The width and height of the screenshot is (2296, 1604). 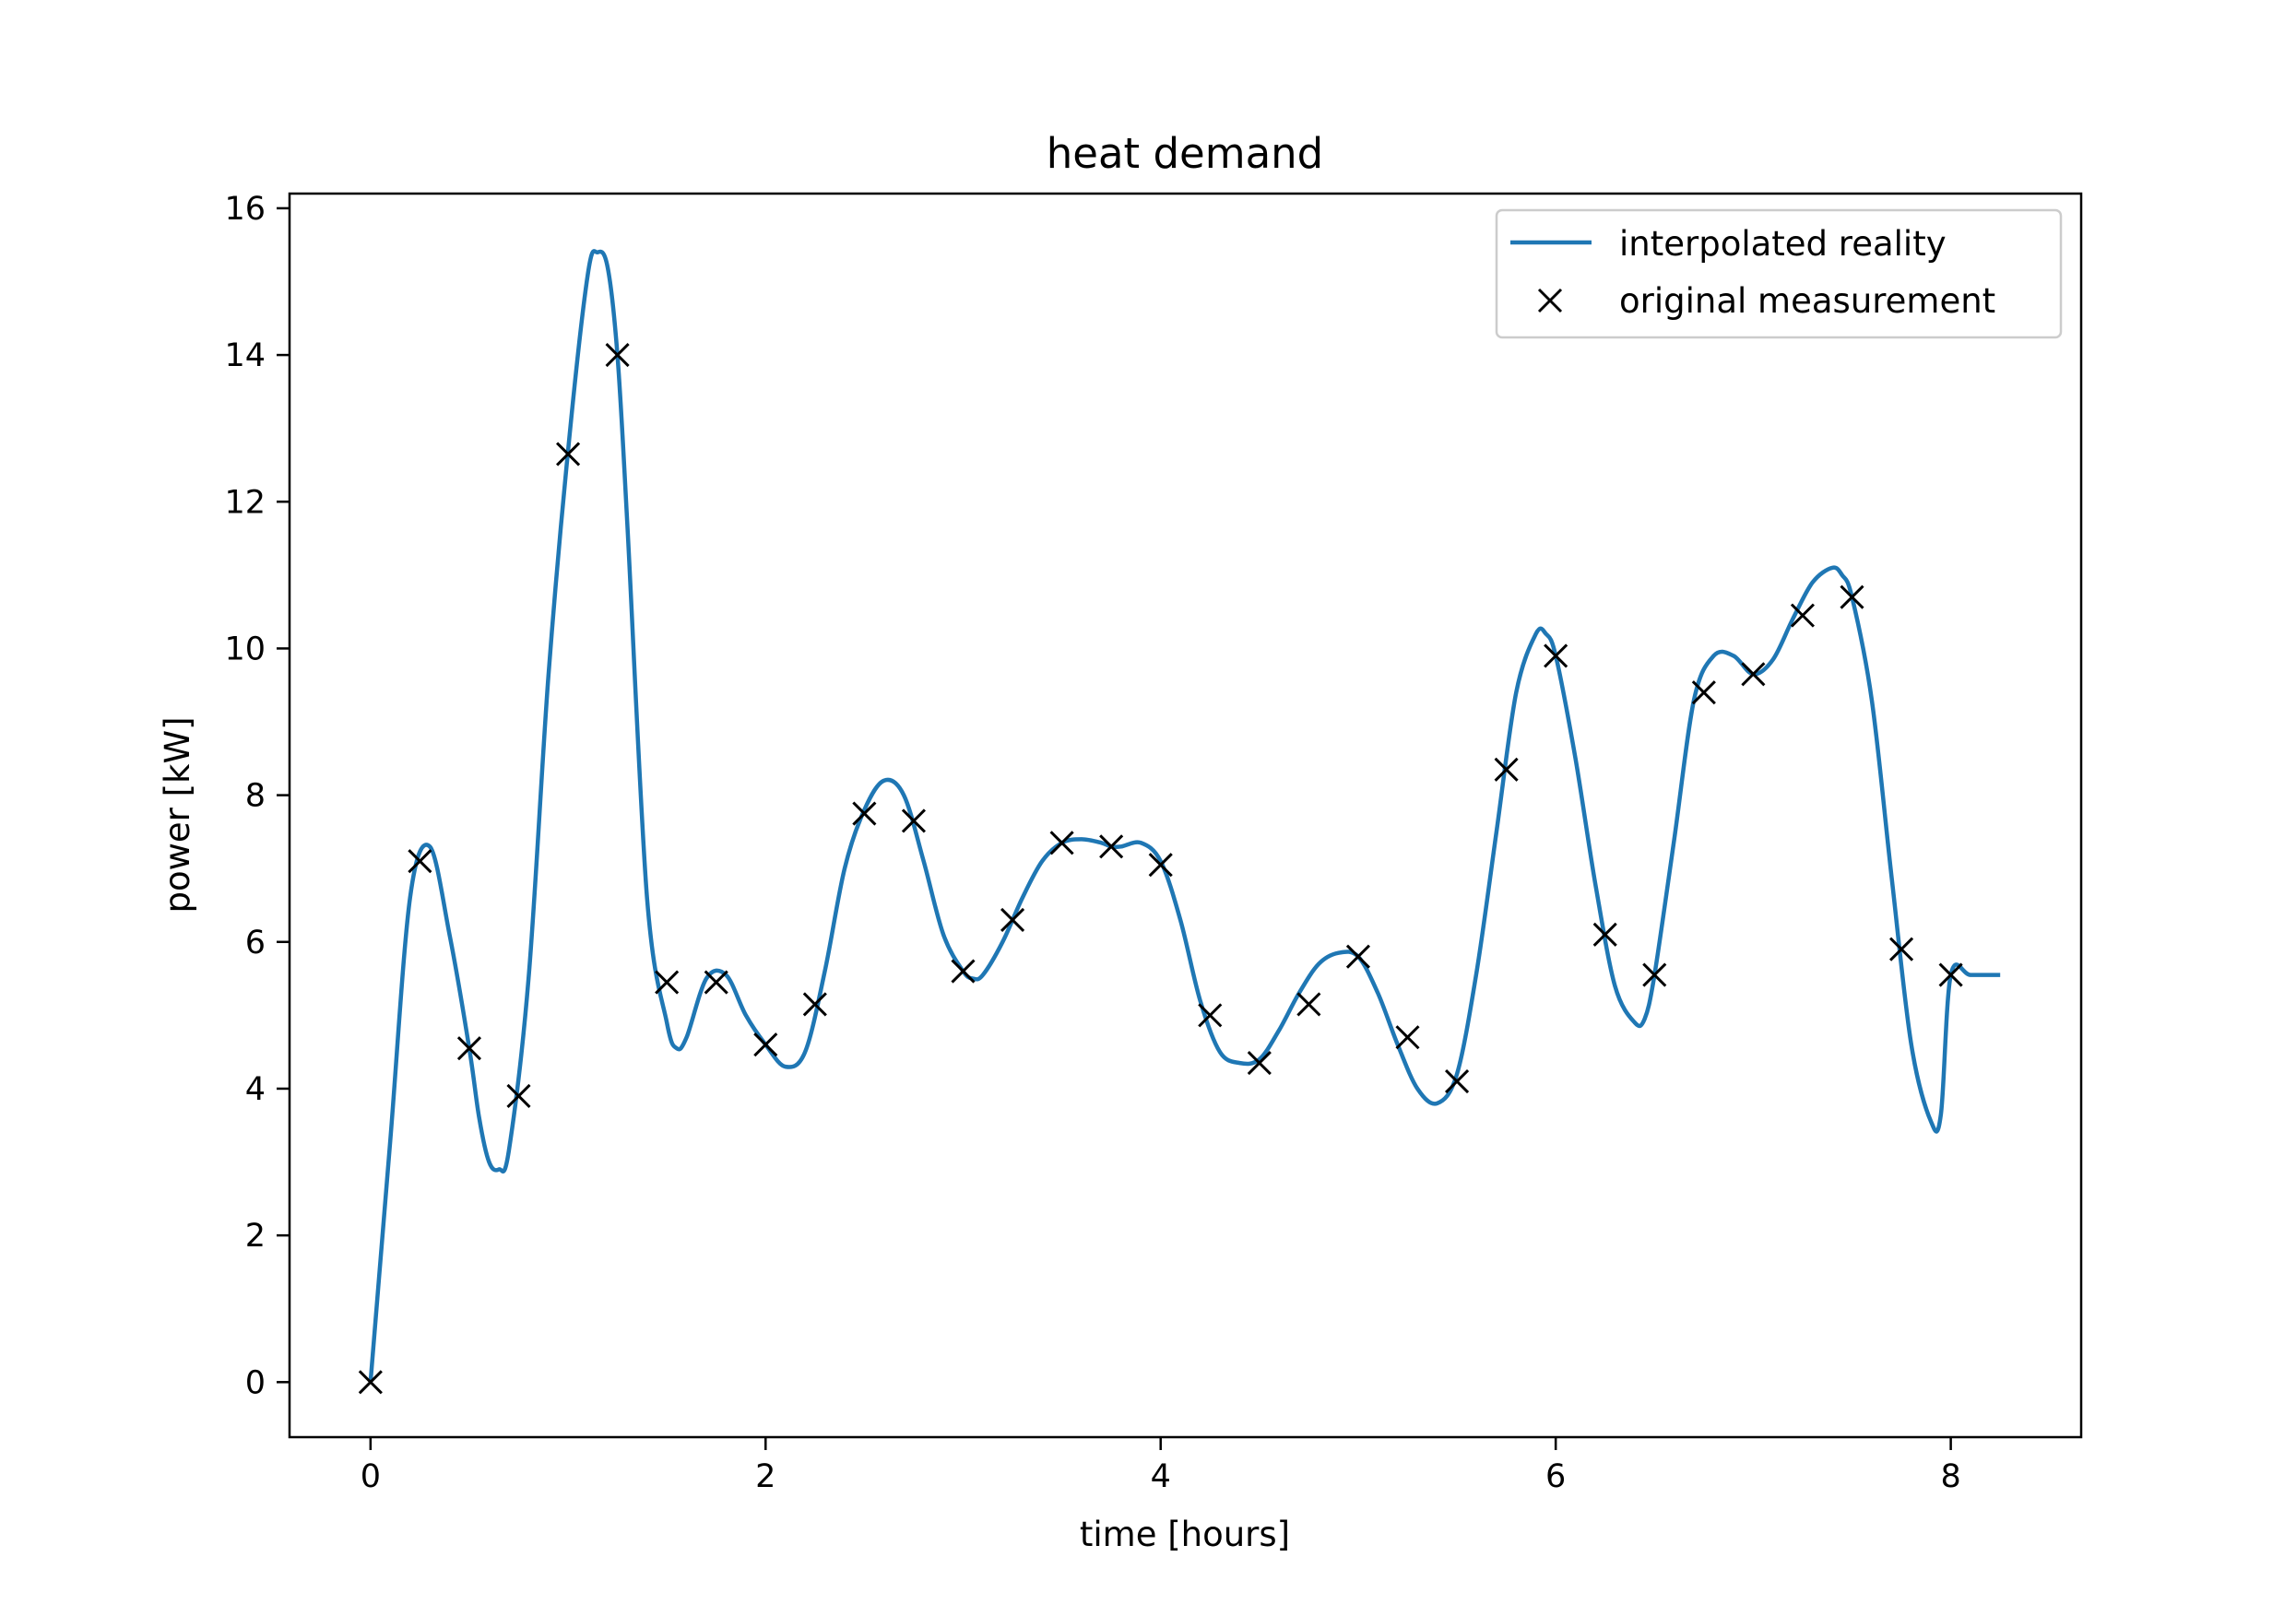 I want to click on x-tick-label: 4, so click(x=1161, y=1476).